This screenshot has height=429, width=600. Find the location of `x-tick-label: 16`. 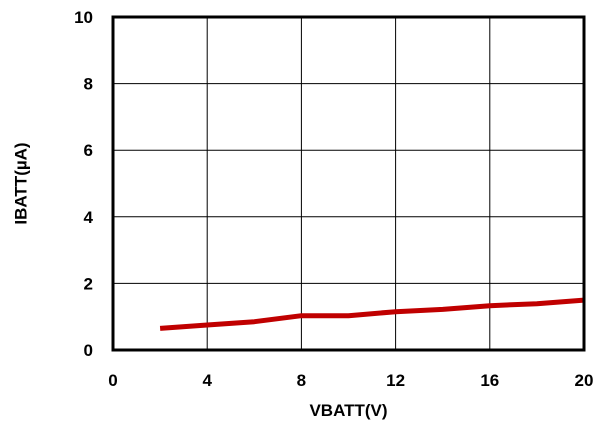

x-tick-label: 16 is located at coordinates (489, 380).